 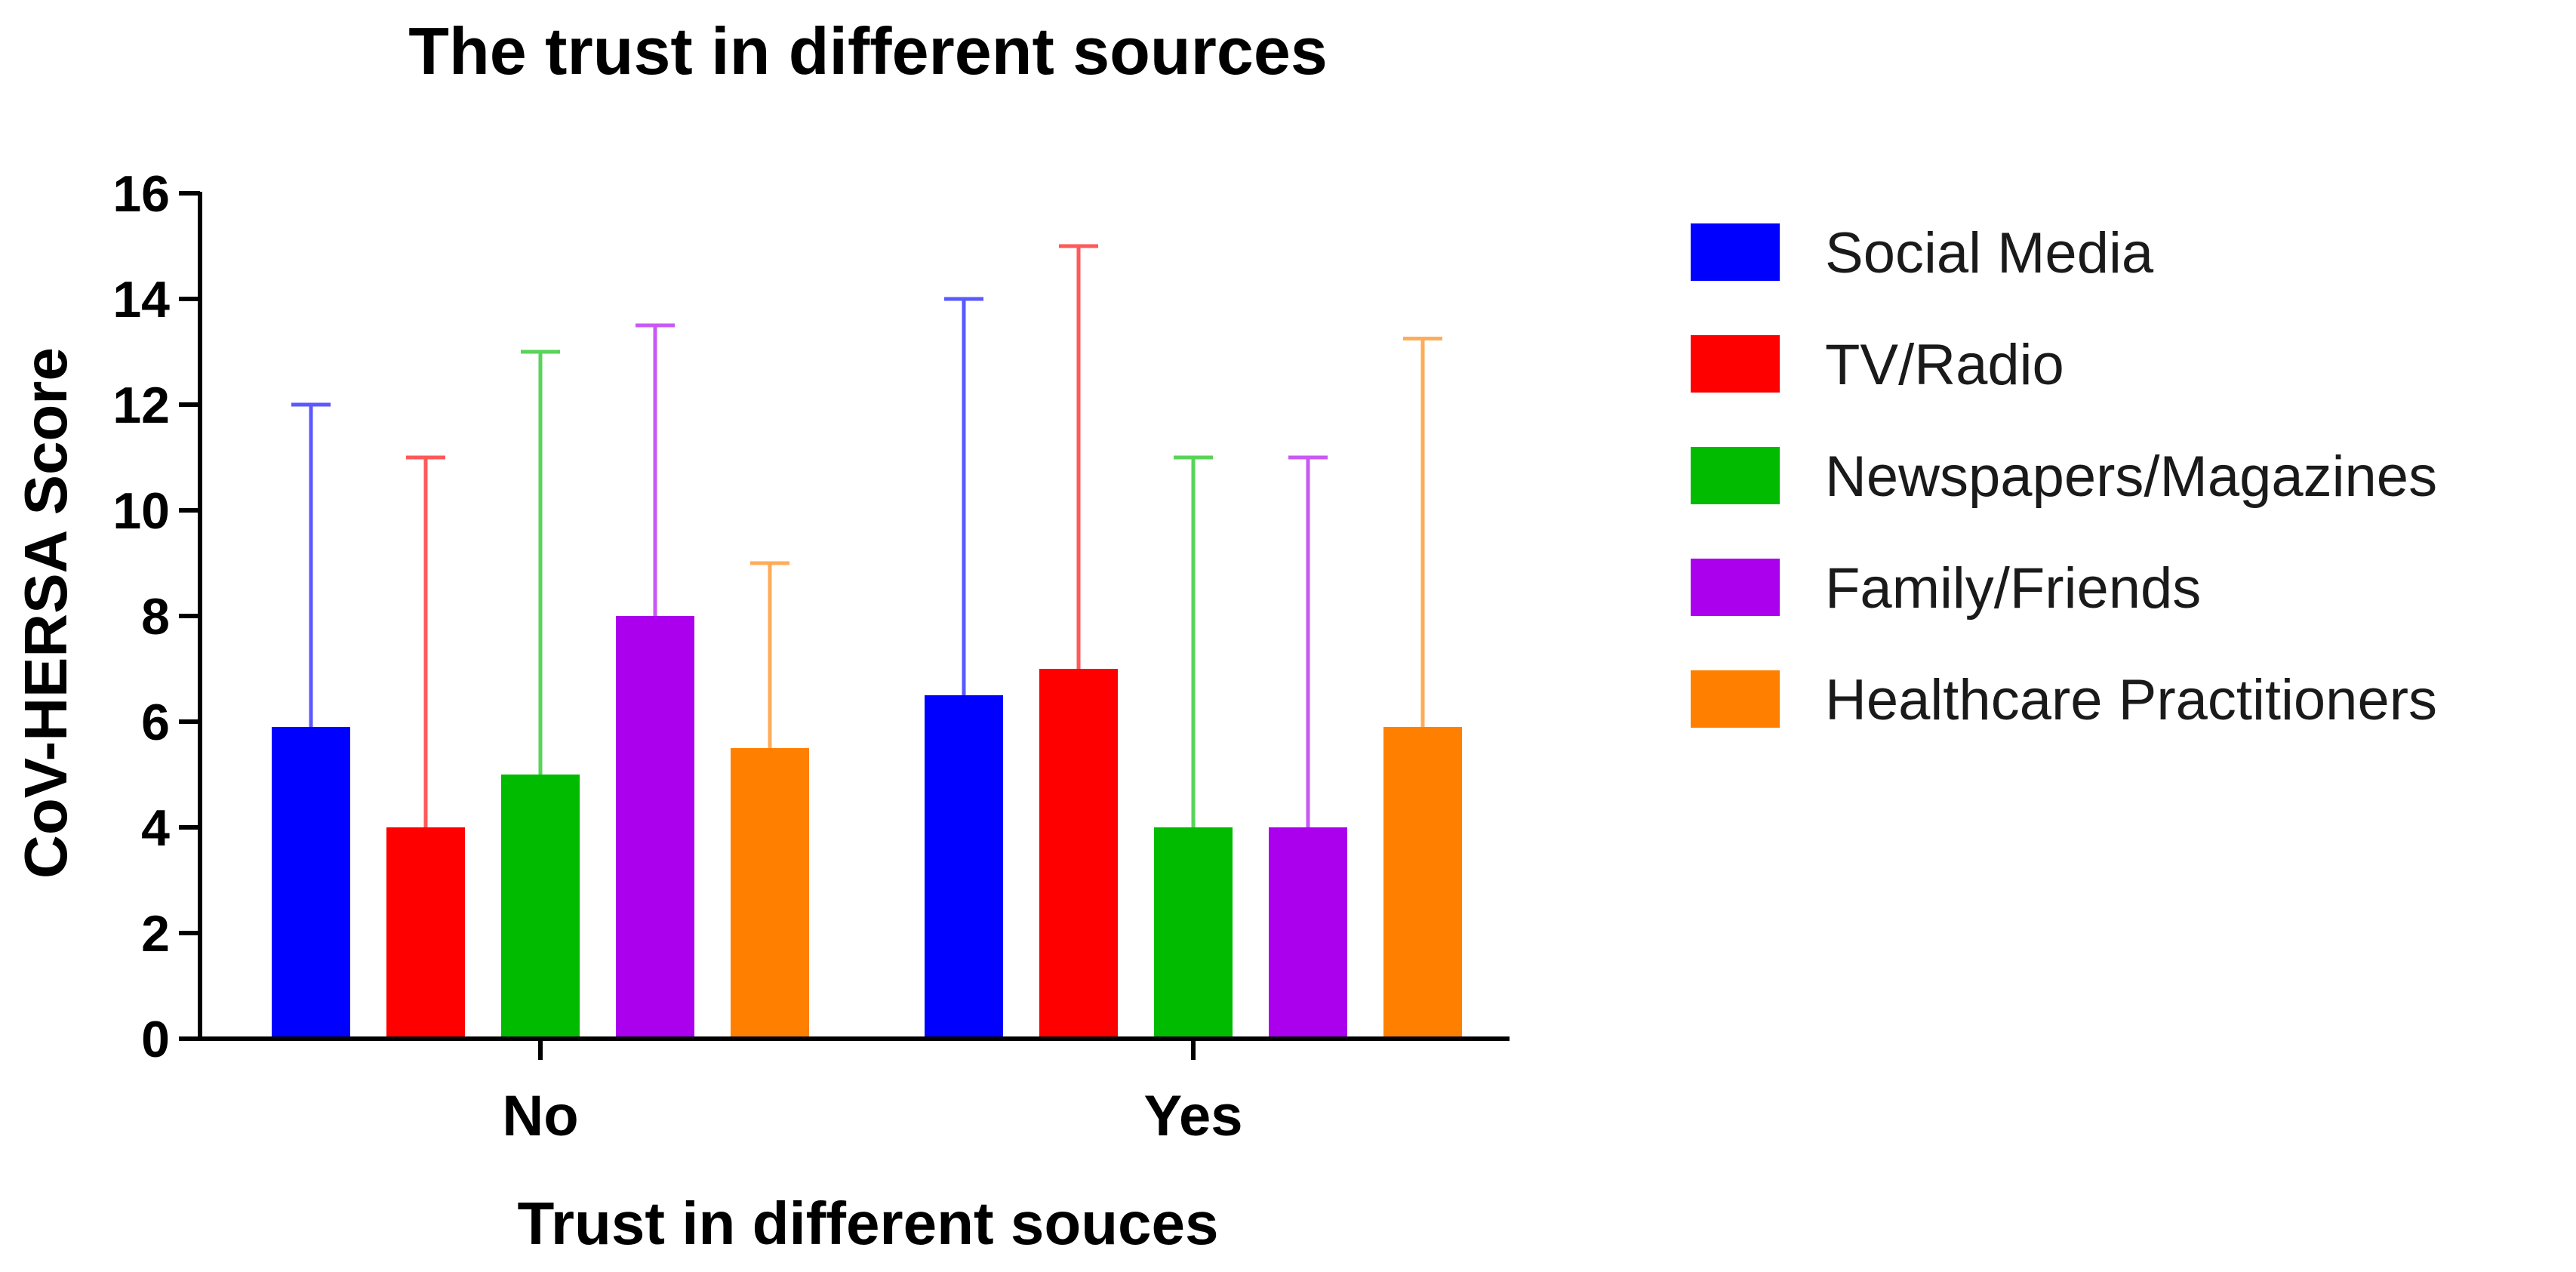 What do you see at coordinates (1735, 587) in the screenshot?
I see `legend-swatch-family-friends` at bounding box center [1735, 587].